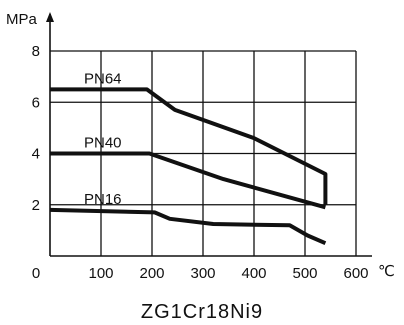  Describe the element at coordinates (103, 199) in the screenshot. I see `series-label-pn16: PN16` at that location.